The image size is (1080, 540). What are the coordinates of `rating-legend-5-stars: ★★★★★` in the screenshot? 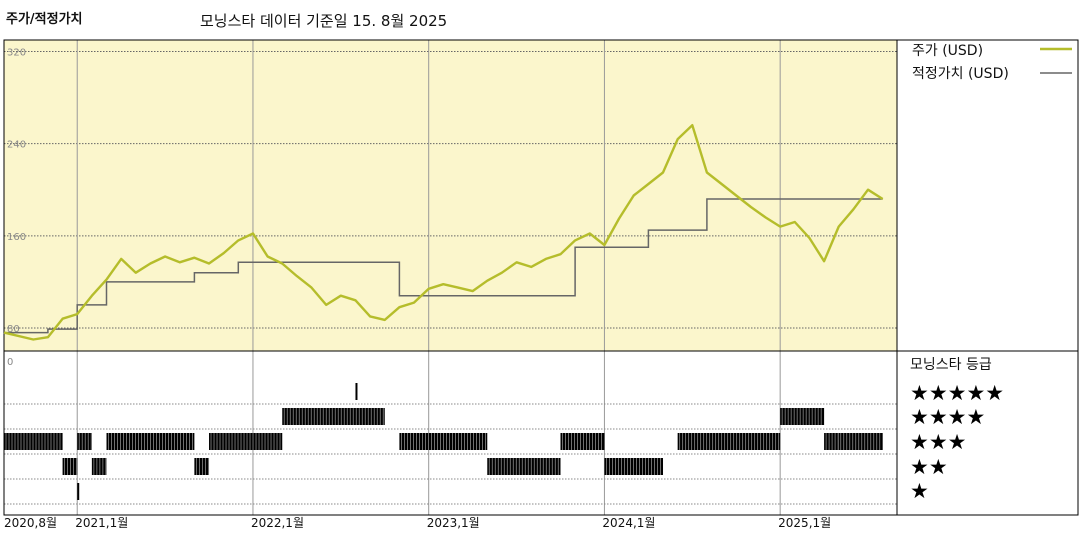 It's located at (957, 393).